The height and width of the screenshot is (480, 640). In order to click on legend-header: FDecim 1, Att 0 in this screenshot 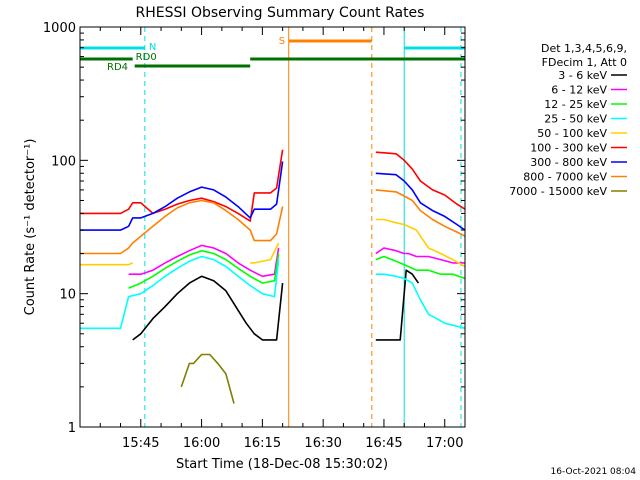, I will do `click(584, 62)`.